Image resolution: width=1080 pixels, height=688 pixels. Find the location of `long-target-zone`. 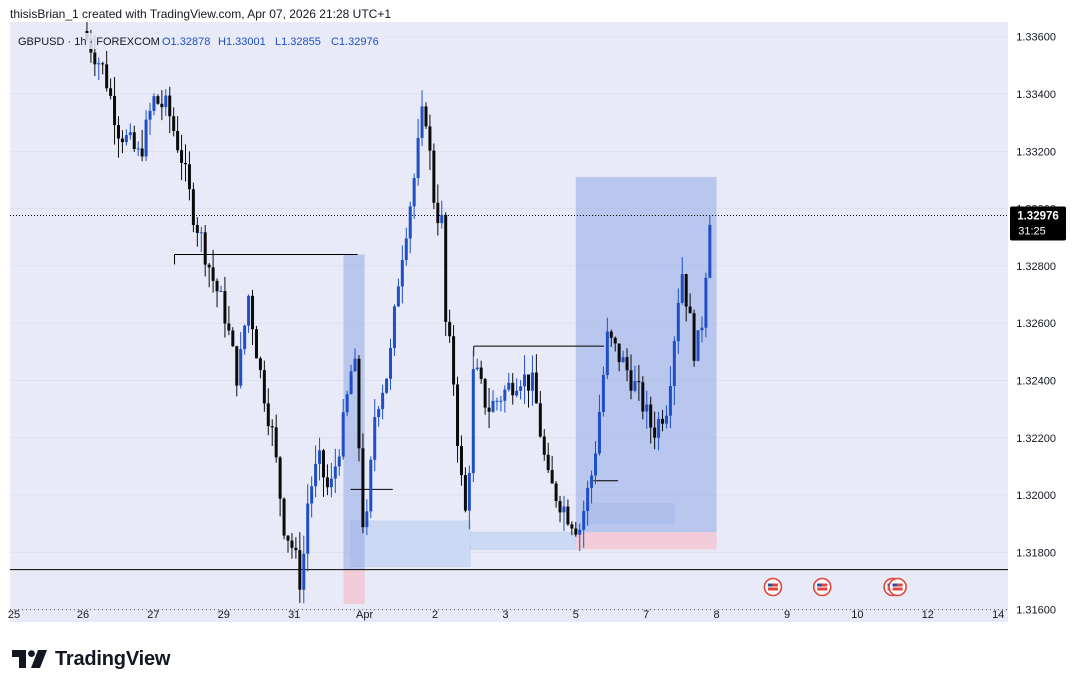

long-target-zone is located at coordinates (354, 412).